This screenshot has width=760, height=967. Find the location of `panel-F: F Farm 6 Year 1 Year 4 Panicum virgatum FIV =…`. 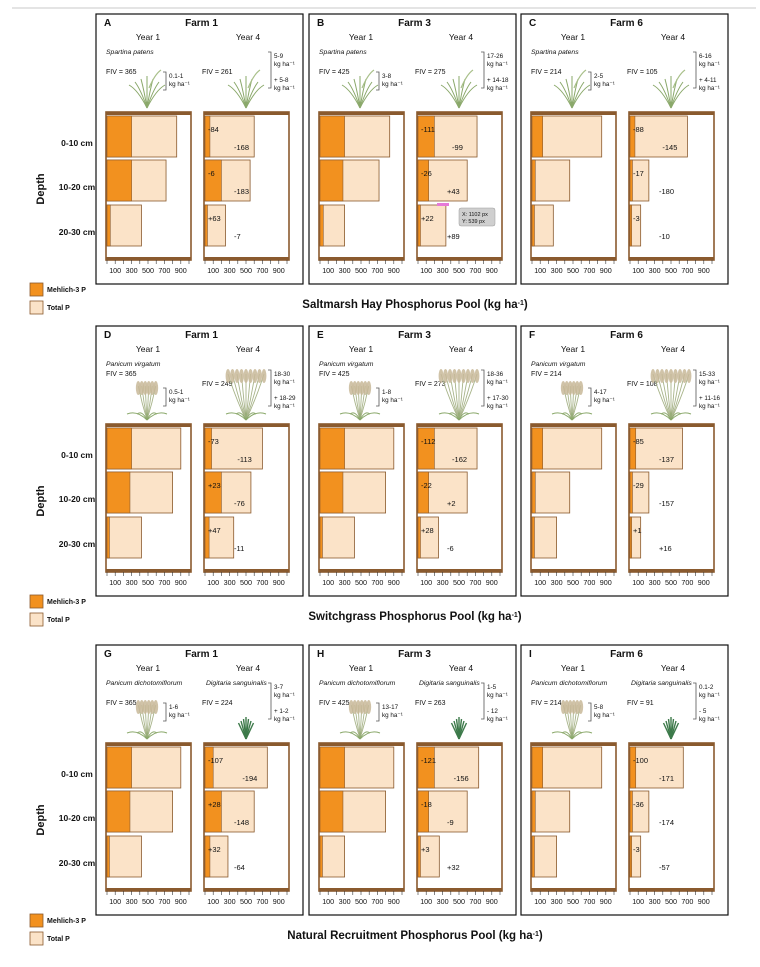

panel-F: F Farm 6 Year 1 Year 4 Panicum virgatum FIV =… is located at coordinates (624, 461).